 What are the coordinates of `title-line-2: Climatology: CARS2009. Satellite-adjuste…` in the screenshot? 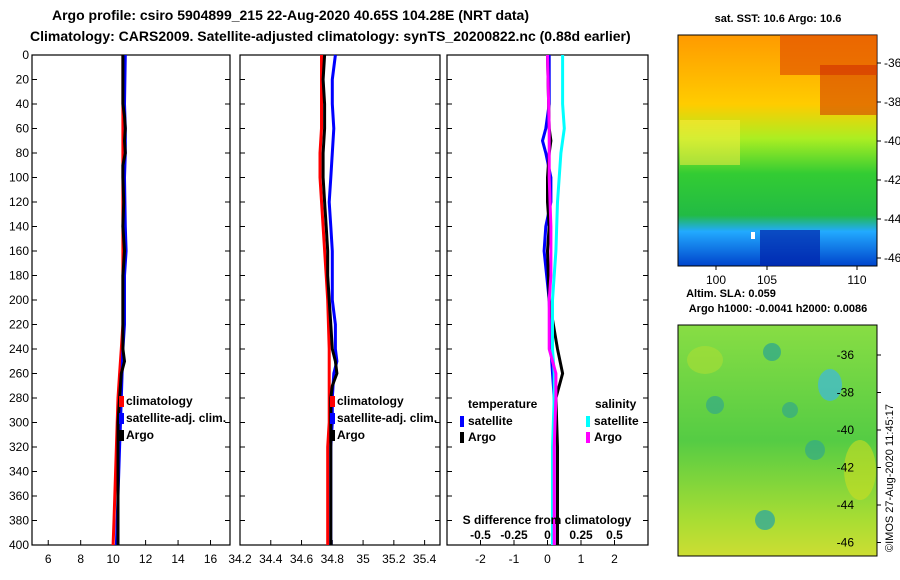 It's located at (330, 36).